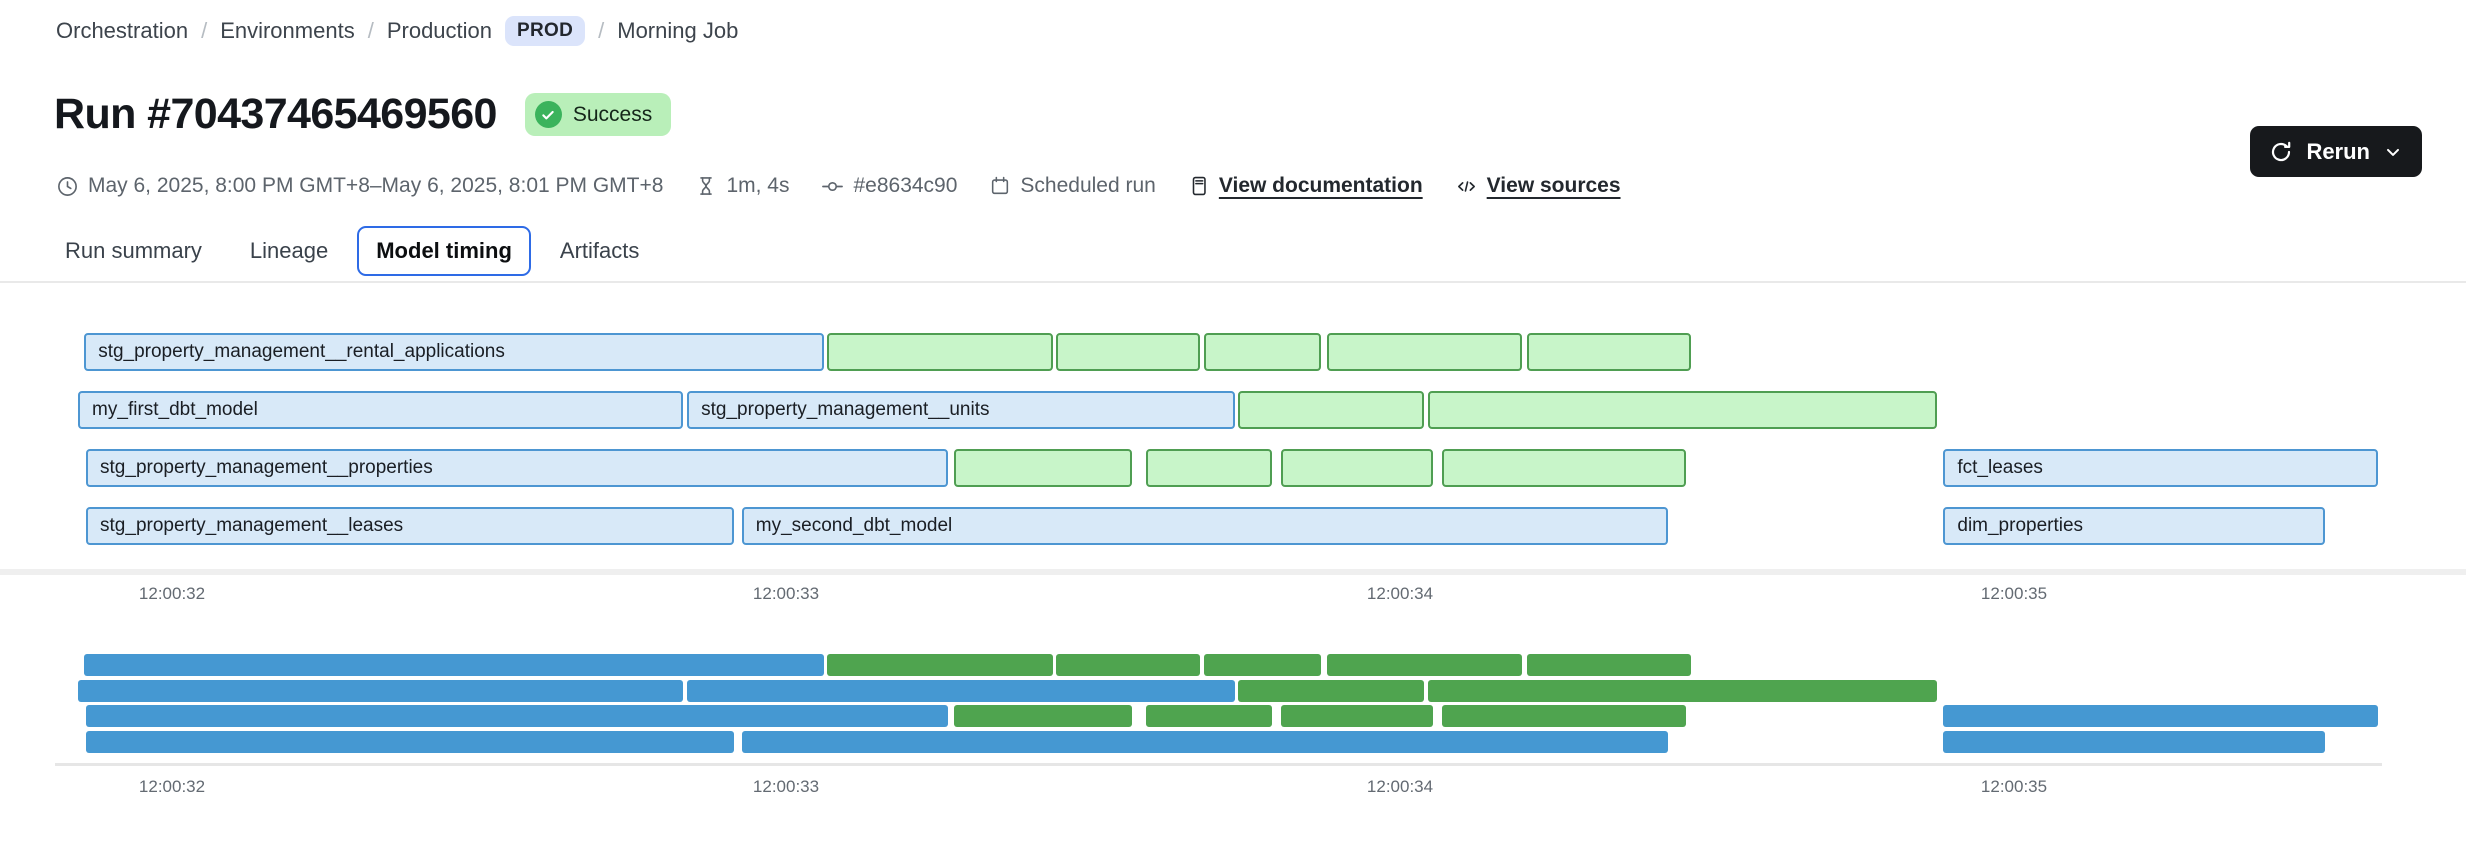 The width and height of the screenshot is (2466, 842). I want to click on gantt-bar-label: dim_properties, so click(2020, 525).